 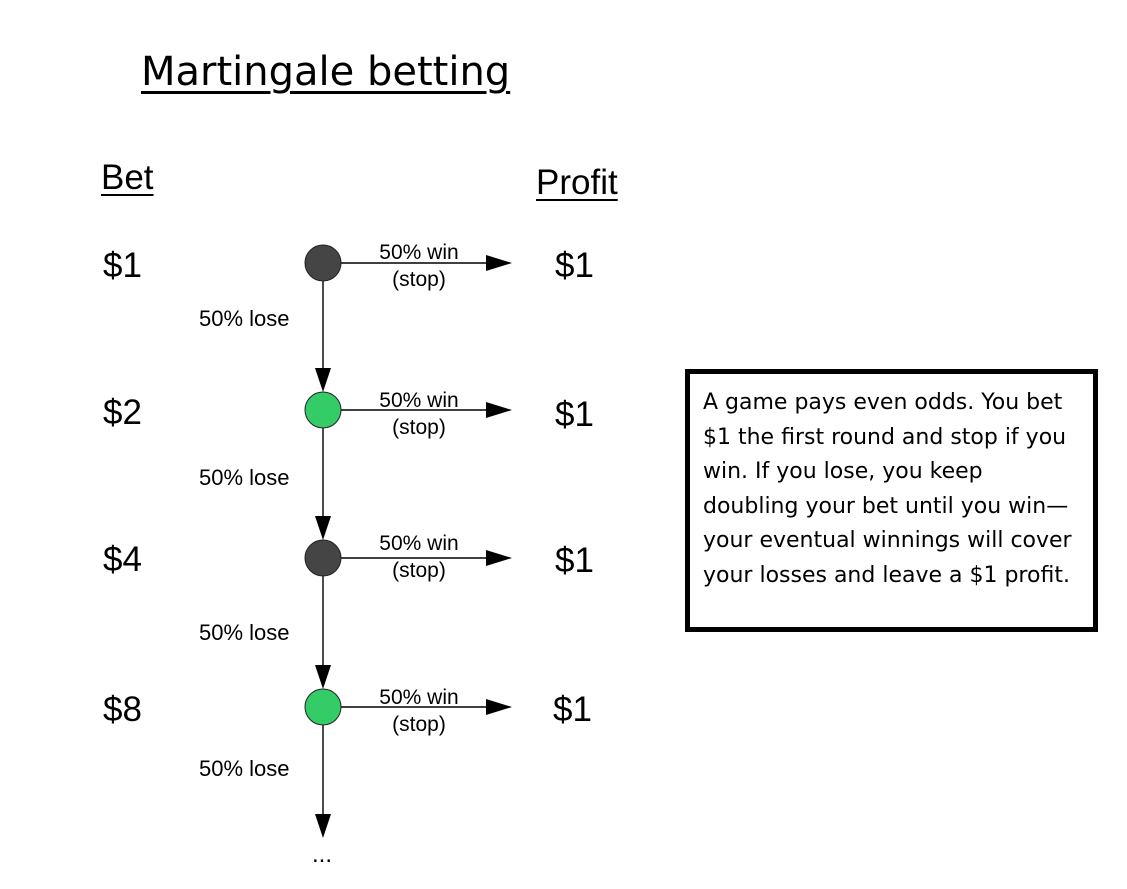 I want to click on profit-column-header: Profit, so click(x=577, y=182).